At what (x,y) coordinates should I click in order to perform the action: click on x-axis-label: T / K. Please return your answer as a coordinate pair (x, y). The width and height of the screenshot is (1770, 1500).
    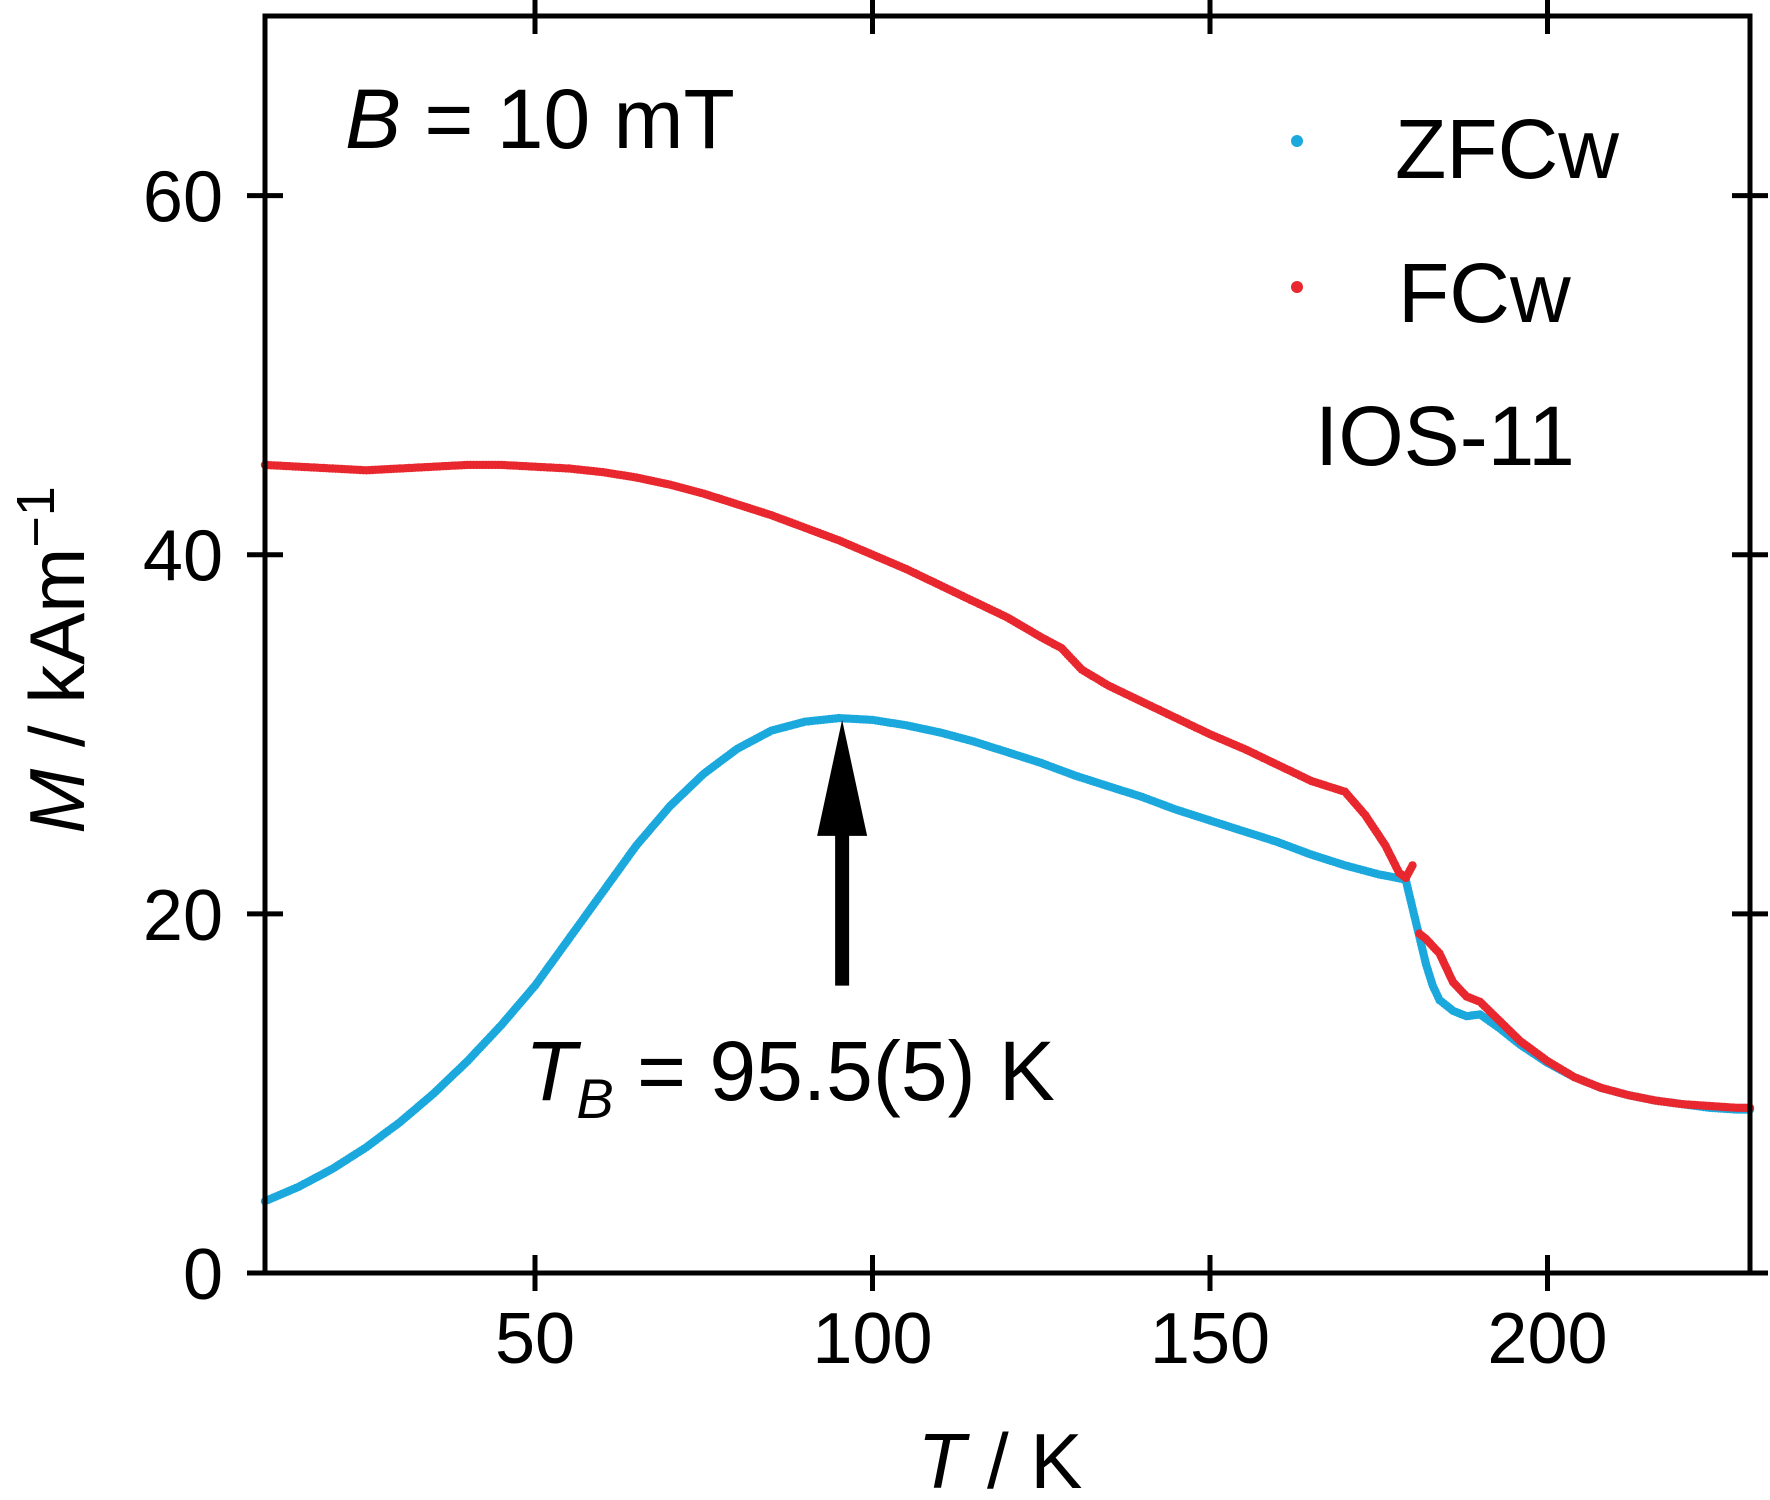
    Looking at the image, I should click on (1000, 1458).